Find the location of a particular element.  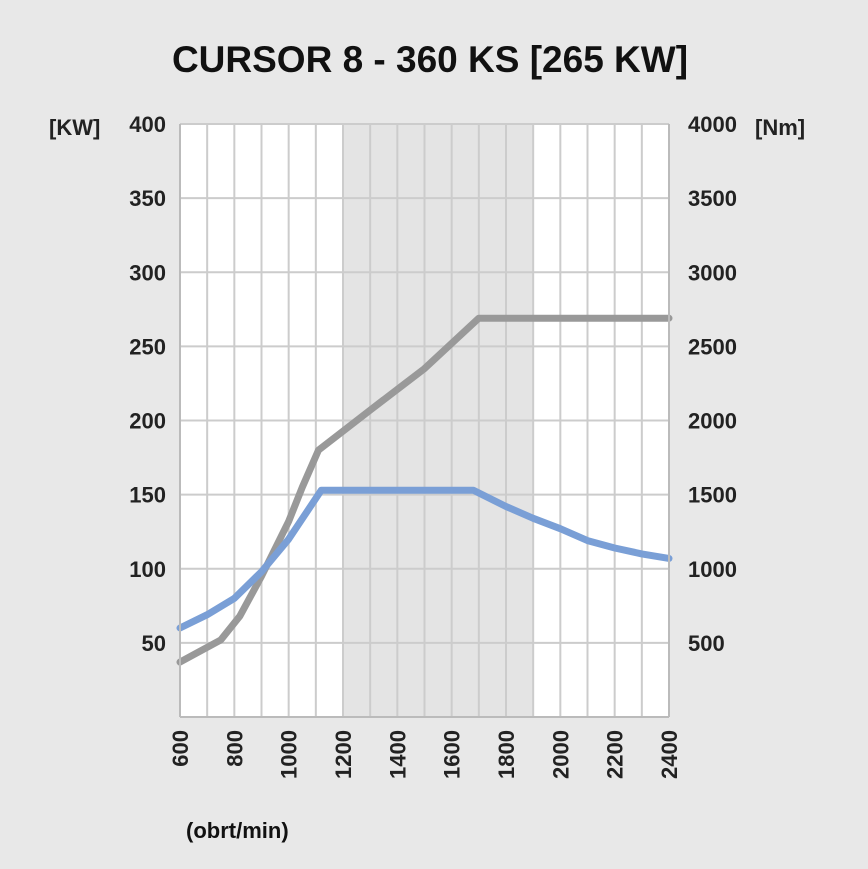

y-left-tick-label: 300 is located at coordinates (147, 272).